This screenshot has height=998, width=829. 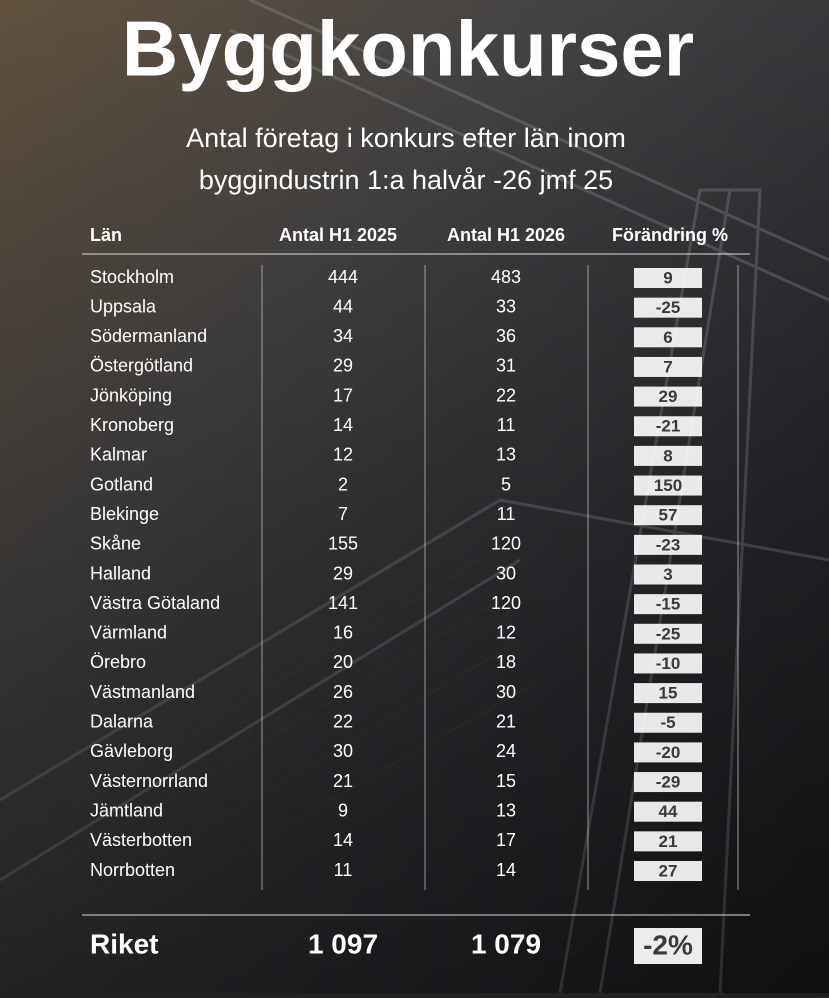 I want to click on change-value: -15, so click(x=668, y=604).